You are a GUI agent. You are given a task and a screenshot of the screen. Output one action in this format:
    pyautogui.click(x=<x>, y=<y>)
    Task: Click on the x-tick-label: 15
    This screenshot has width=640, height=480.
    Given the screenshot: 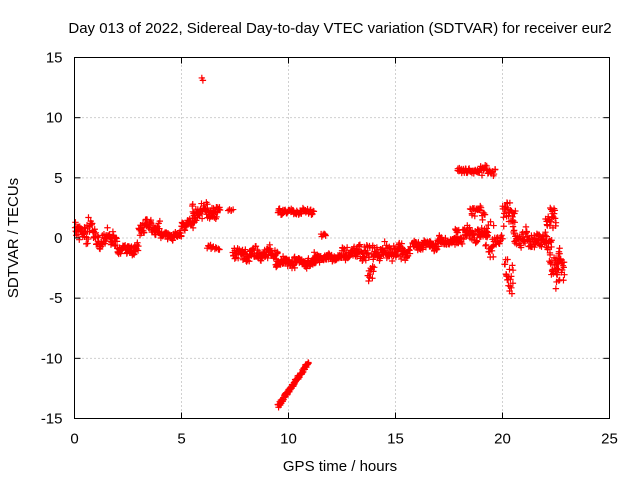 What is the action you would take?
    pyautogui.click(x=395, y=439)
    